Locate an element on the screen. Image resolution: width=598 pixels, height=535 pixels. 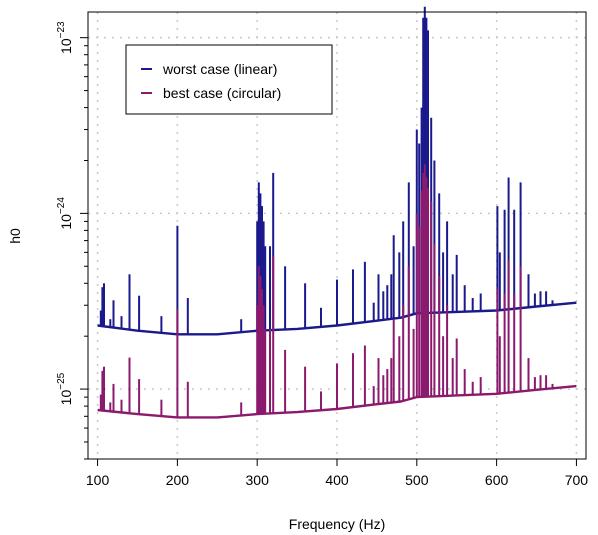
y-axis: 10−25 10−24 10−23 is located at coordinates (72, 240).